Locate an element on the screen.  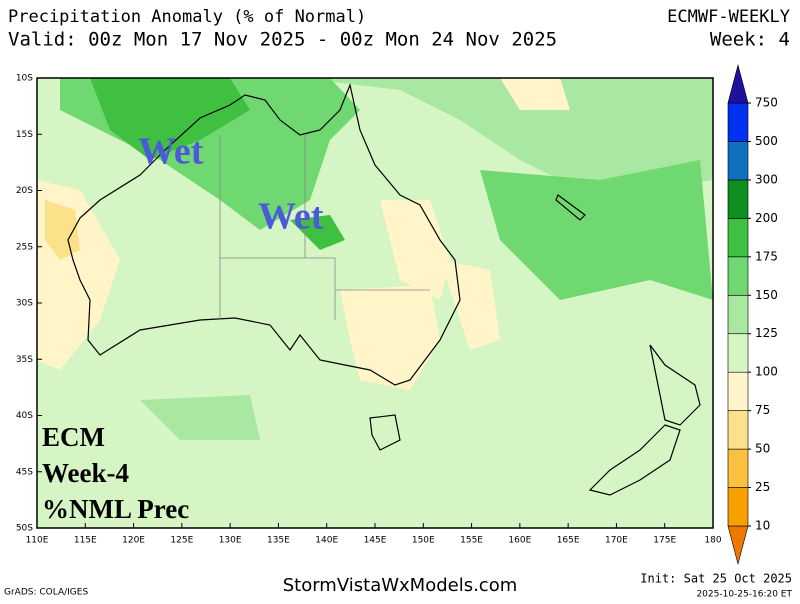
lon-label: 110E is located at coordinates (37, 541).